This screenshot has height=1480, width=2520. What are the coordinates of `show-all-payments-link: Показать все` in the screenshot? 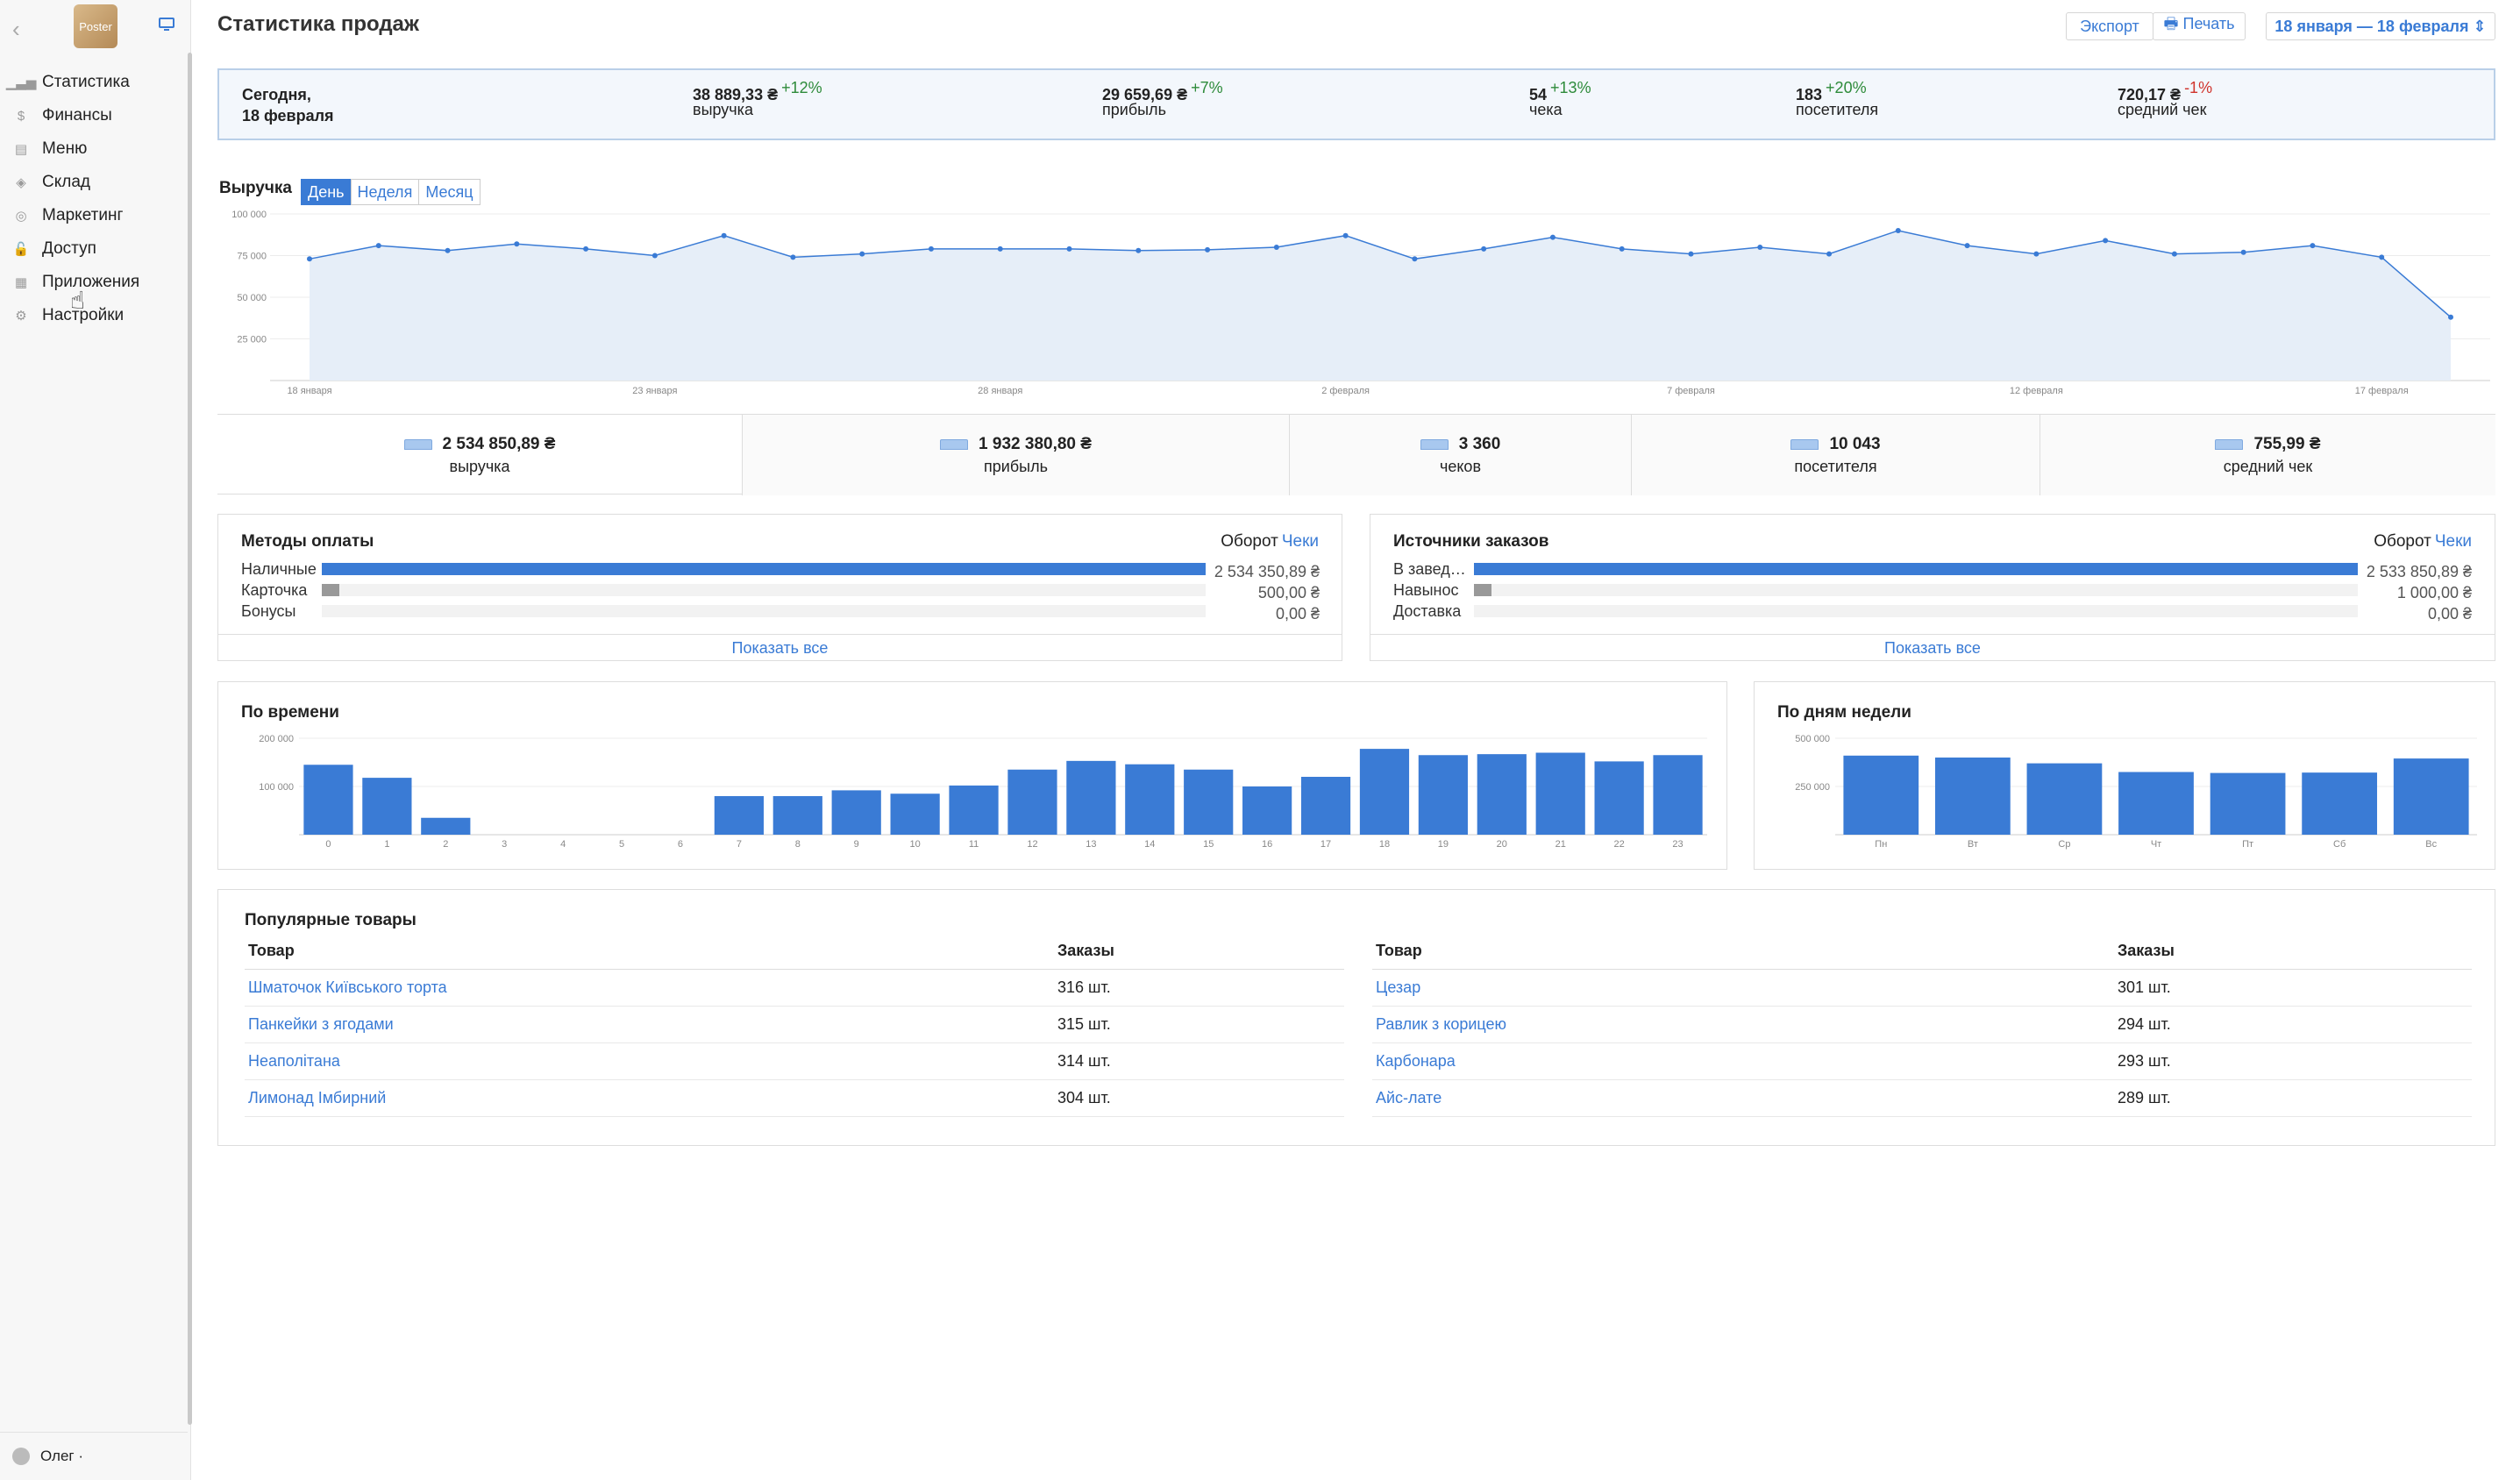 It's located at (780, 647).